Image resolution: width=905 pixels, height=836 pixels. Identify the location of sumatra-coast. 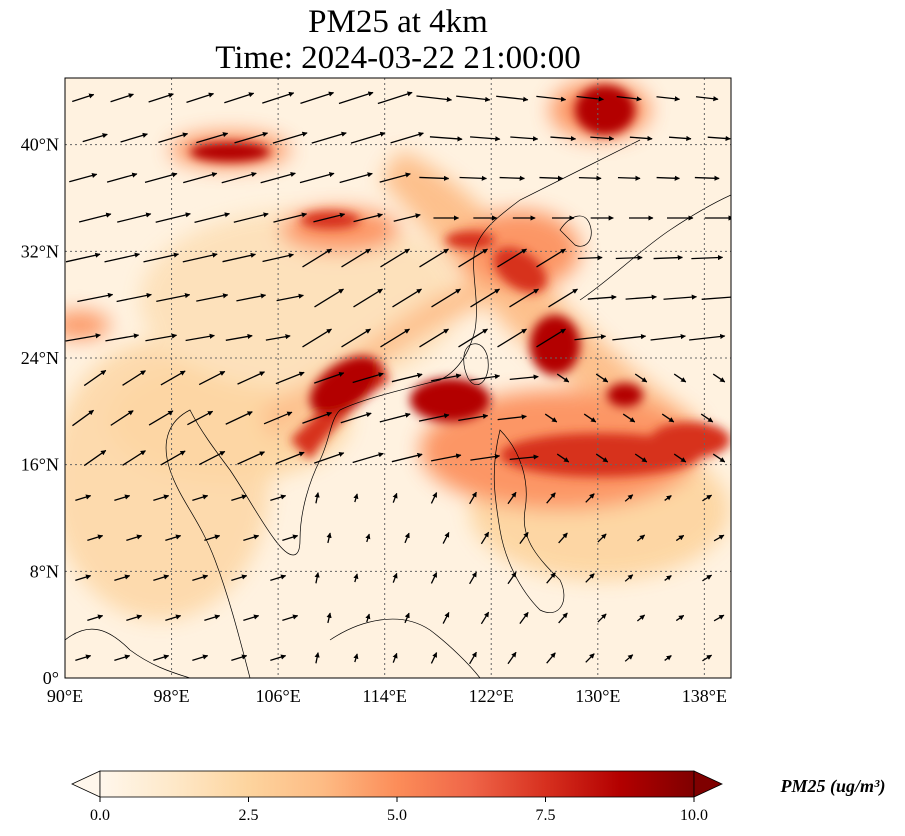
(128, 653).